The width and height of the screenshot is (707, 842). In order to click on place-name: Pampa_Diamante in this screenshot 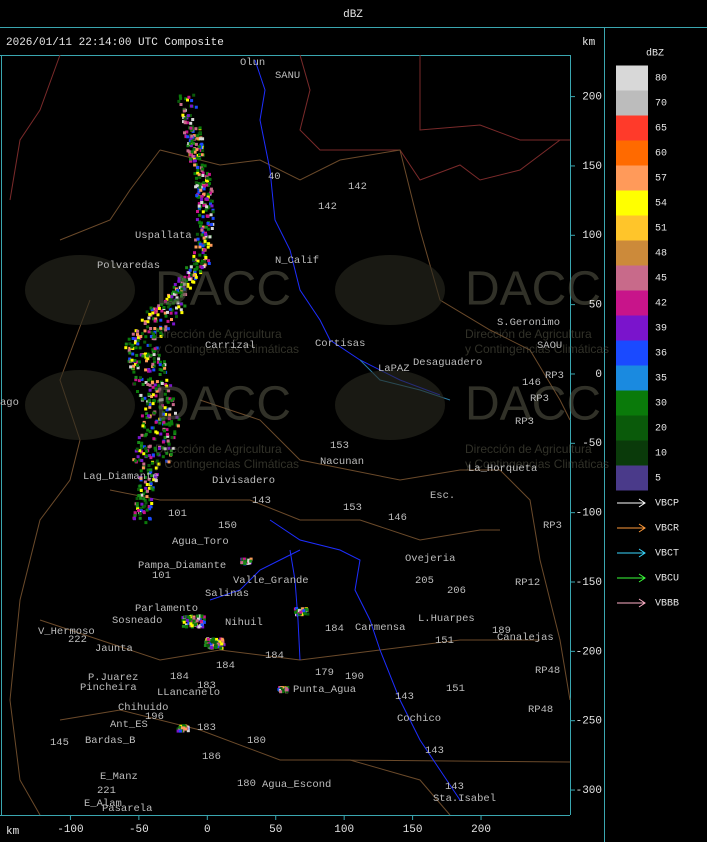, I will do `click(182, 566)`.